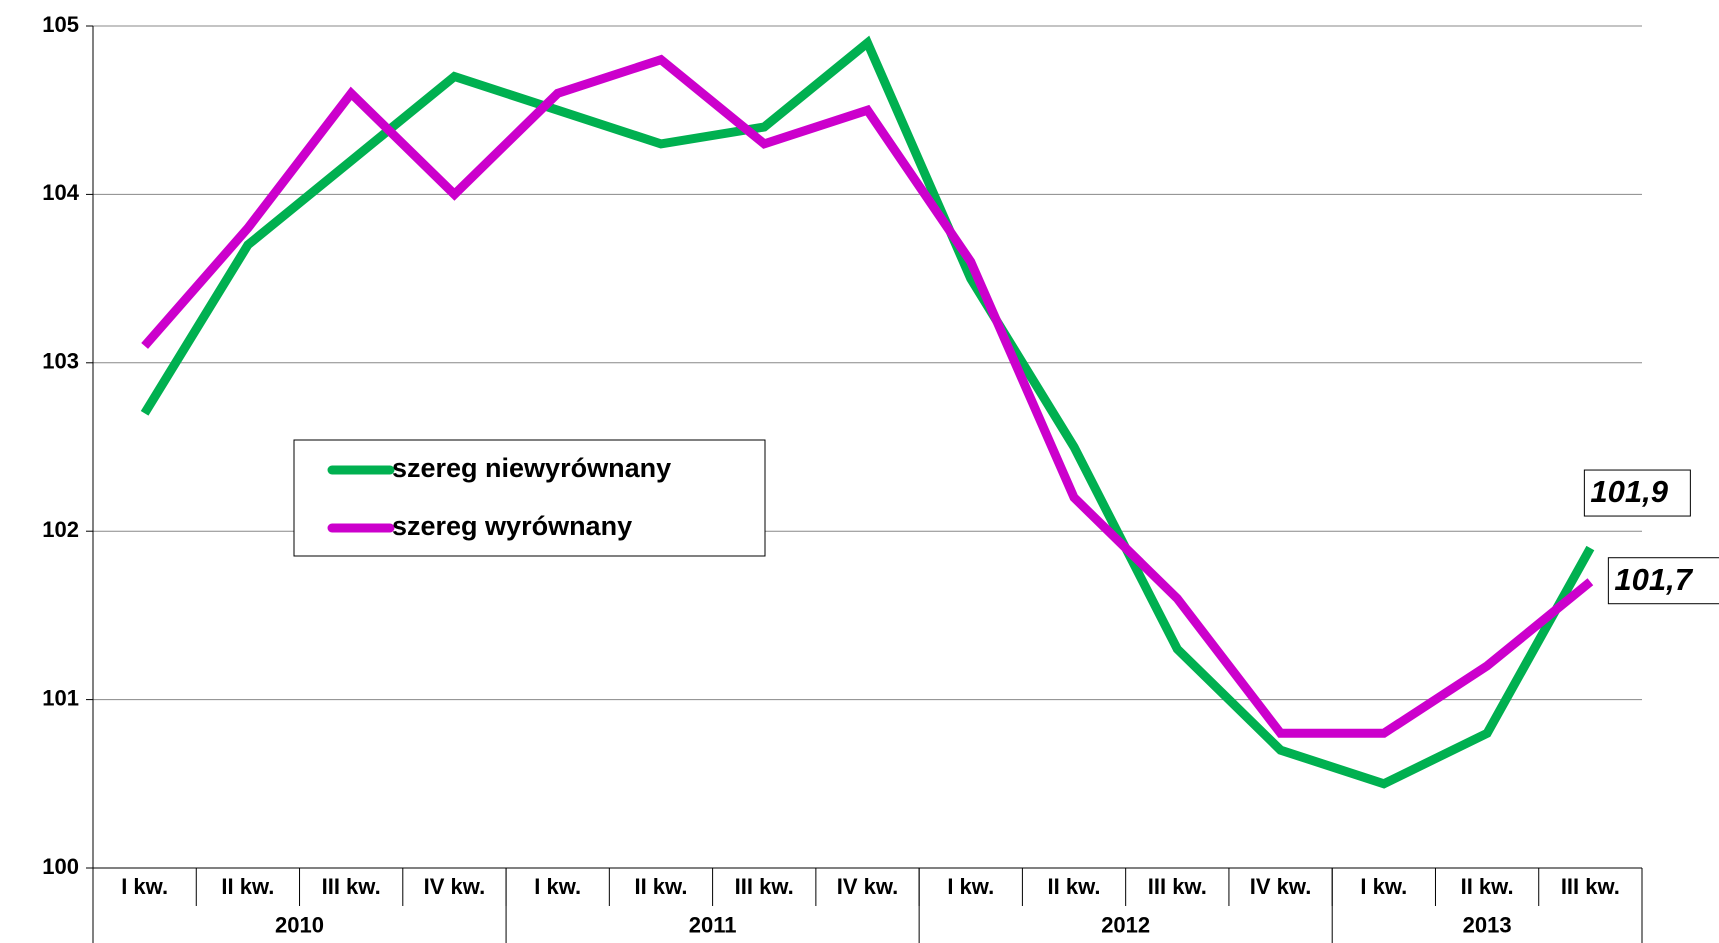 Image resolution: width=1719 pixels, height=943 pixels. What do you see at coordinates (60, 697) in the screenshot?
I see `y-tick-label: 101` at bounding box center [60, 697].